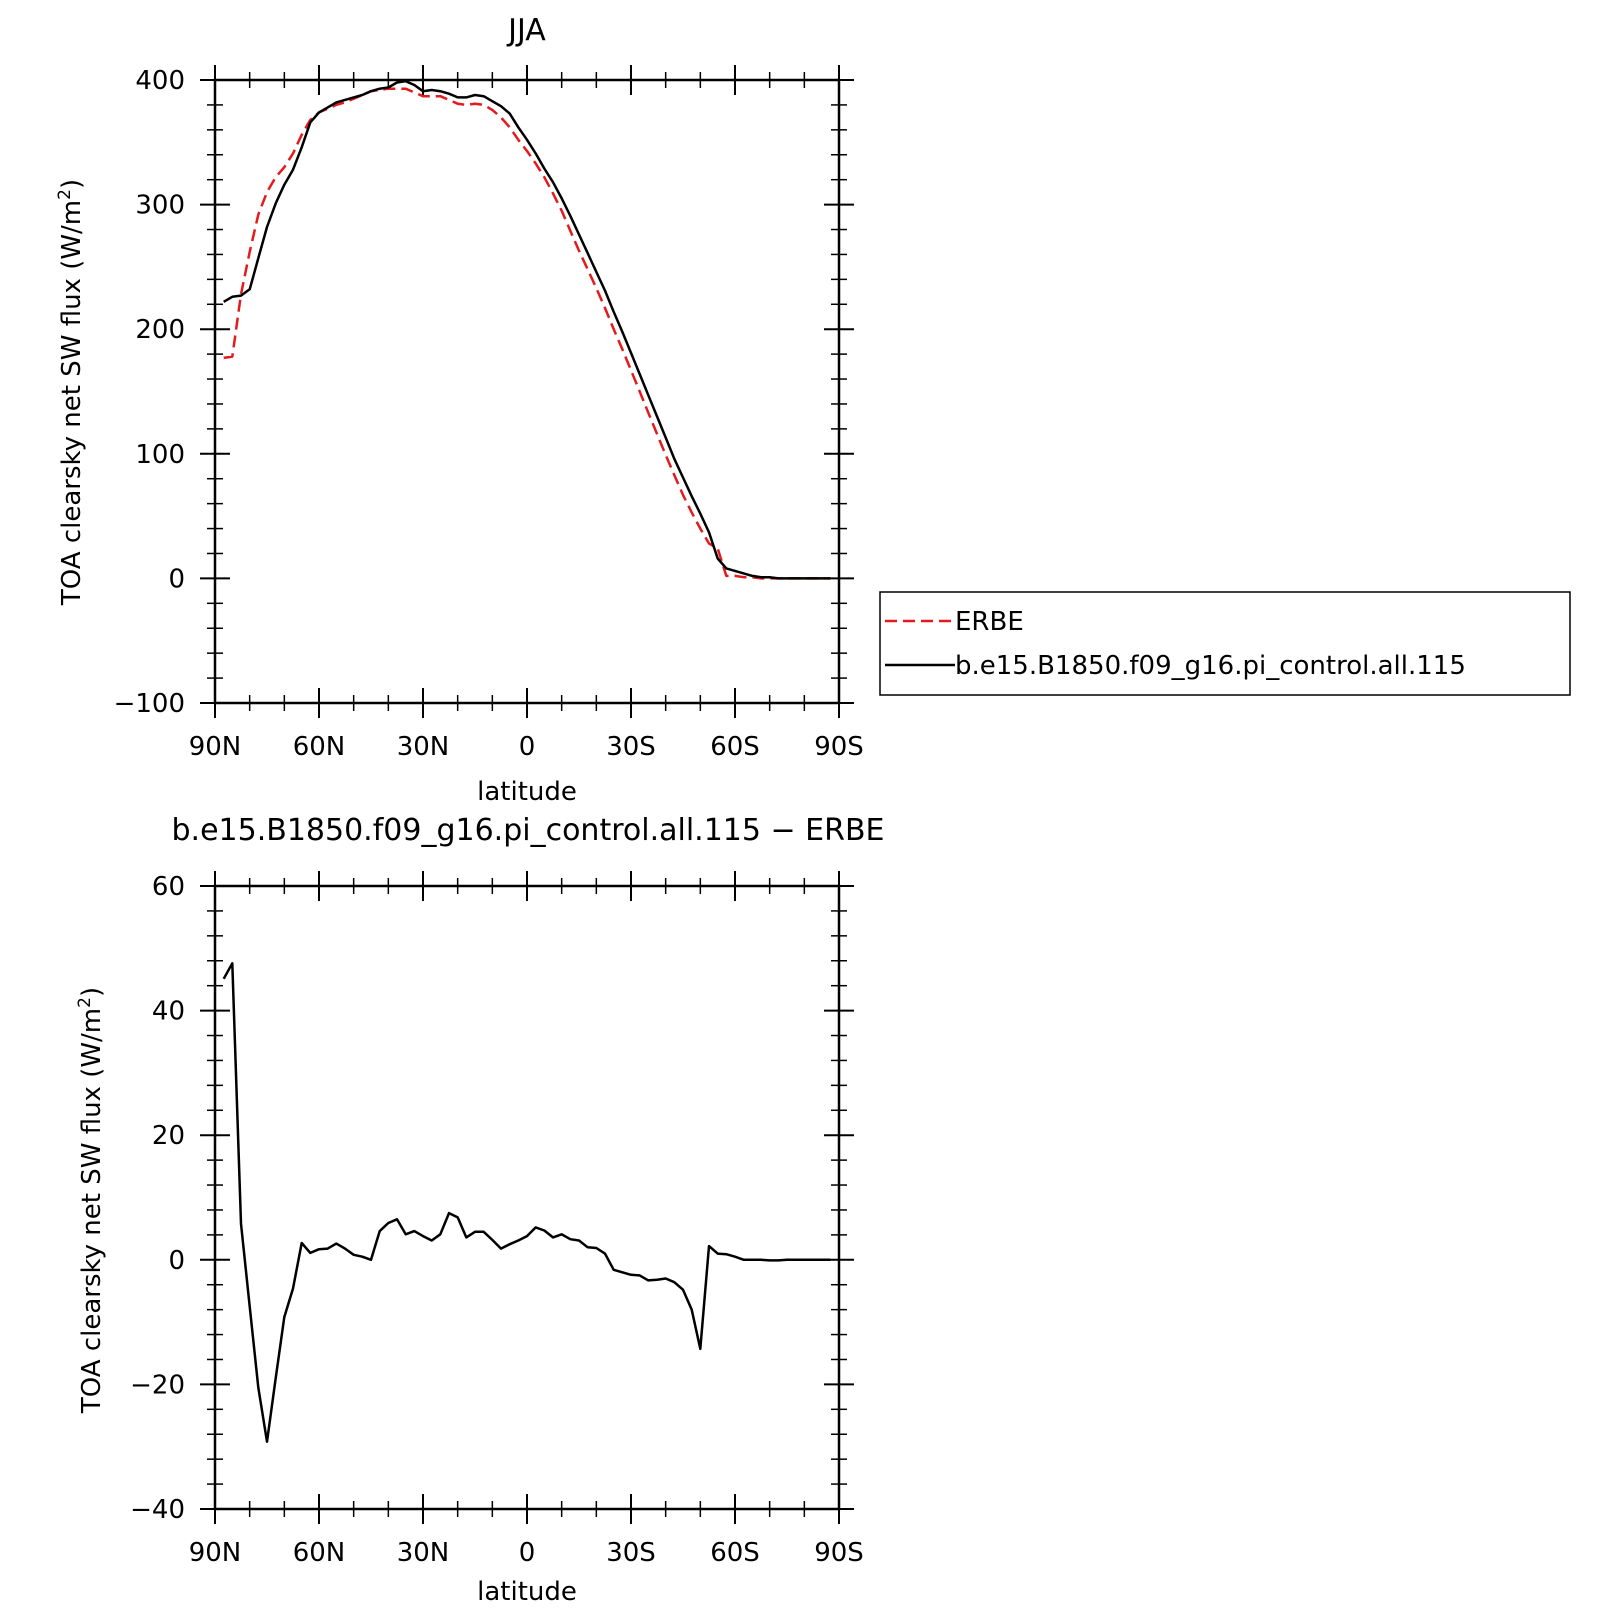 This screenshot has width=1608, height=1608. Describe the element at coordinates (631, 1553) in the screenshot. I see `bottom-x-tick-label: 30S` at that location.